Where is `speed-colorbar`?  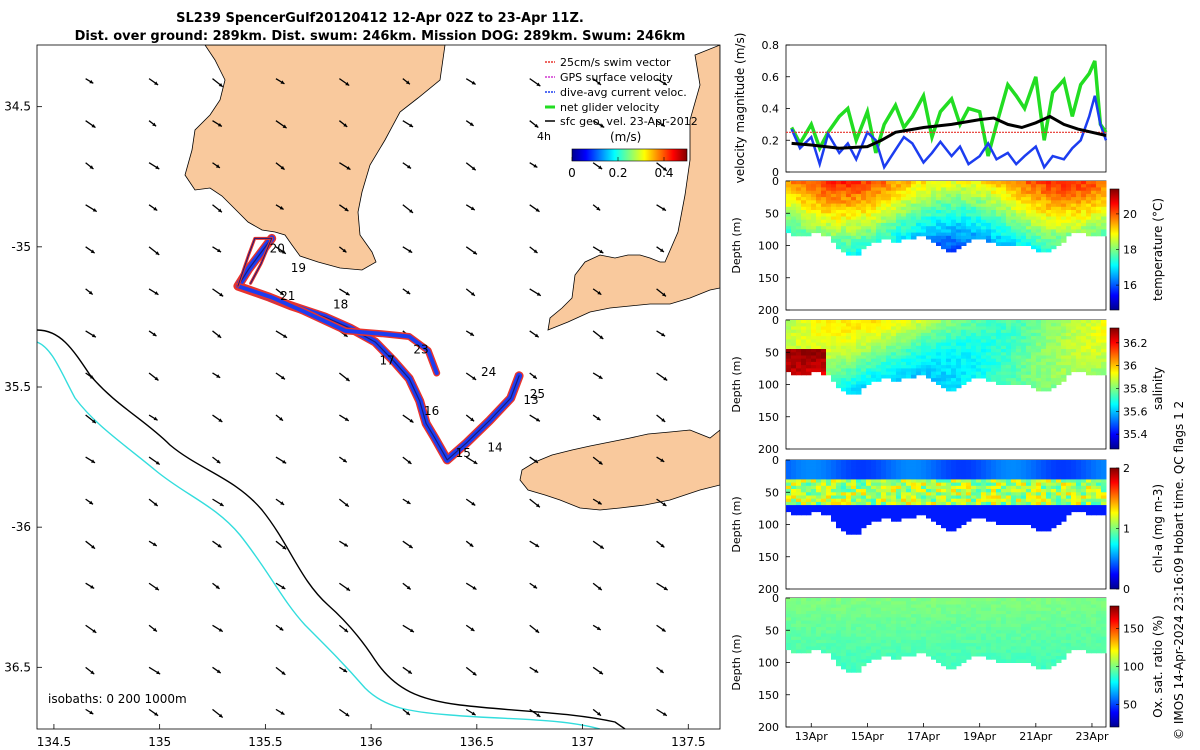 speed-colorbar is located at coordinates (629, 155).